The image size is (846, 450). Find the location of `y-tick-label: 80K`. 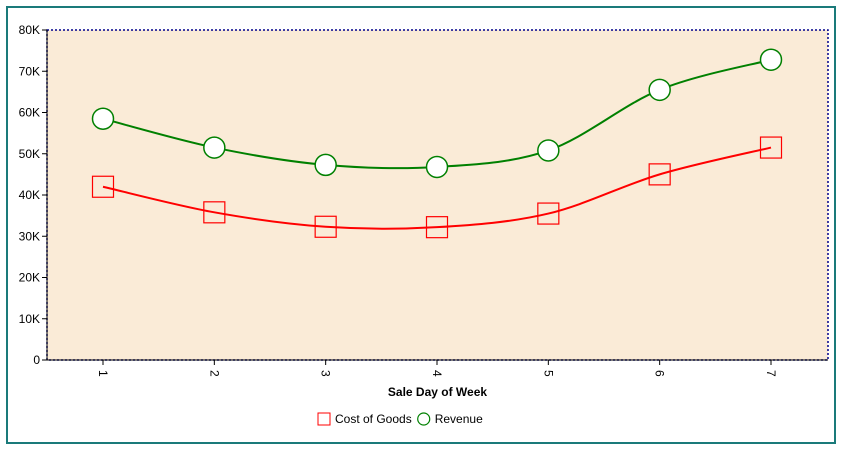

y-tick-label: 80K is located at coordinates (29, 30).